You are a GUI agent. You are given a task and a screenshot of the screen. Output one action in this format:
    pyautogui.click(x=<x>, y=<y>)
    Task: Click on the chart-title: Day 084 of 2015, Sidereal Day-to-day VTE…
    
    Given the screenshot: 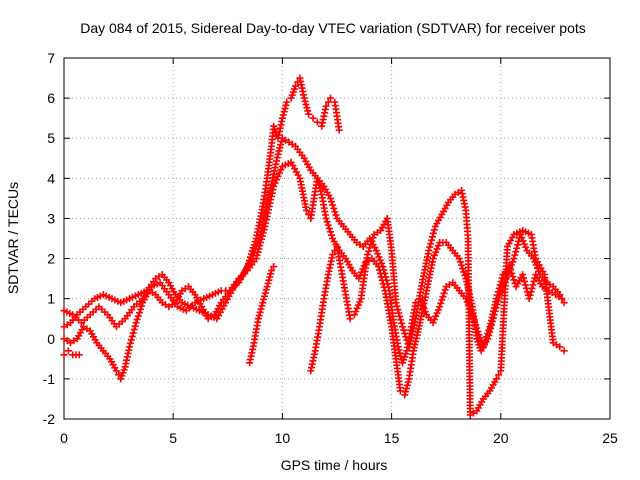 What is the action you would take?
    pyautogui.click(x=333, y=28)
    